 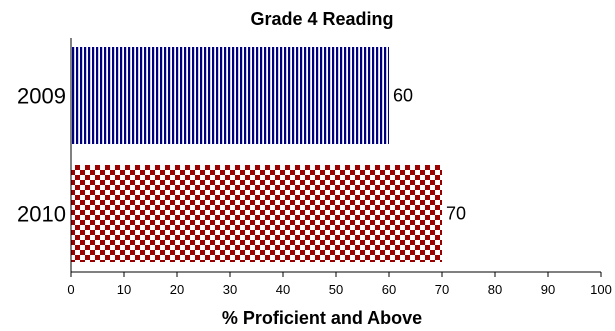 I want to click on category-label-2009: 2009, so click(x=41, y=96).